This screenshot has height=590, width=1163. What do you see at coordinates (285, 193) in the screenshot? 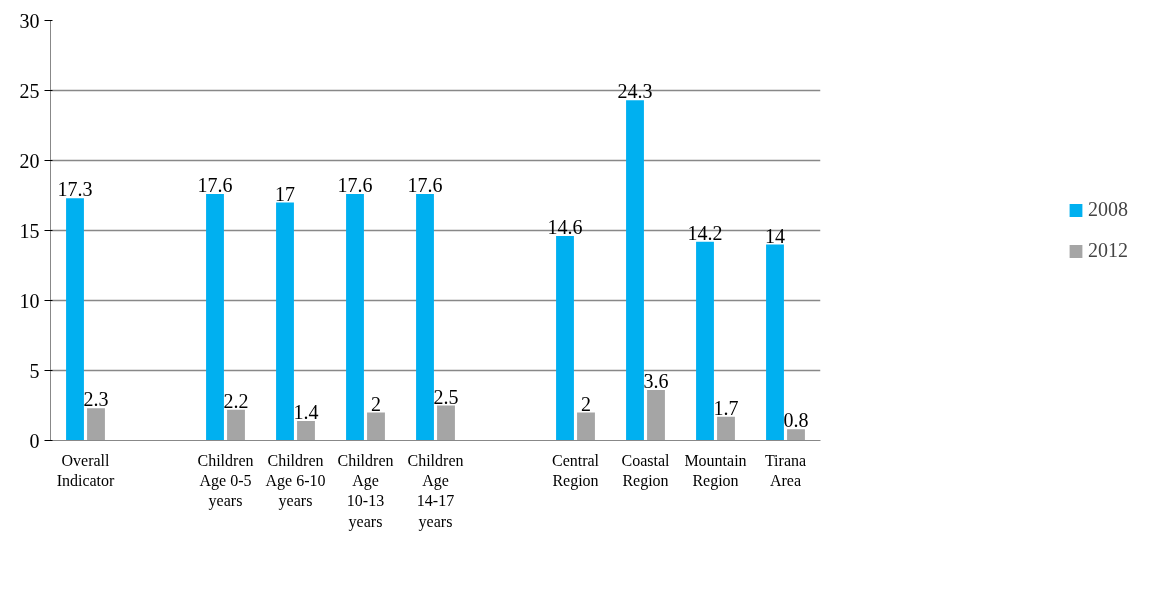
I see `data-label: 17` at bounding box center [285, 193].